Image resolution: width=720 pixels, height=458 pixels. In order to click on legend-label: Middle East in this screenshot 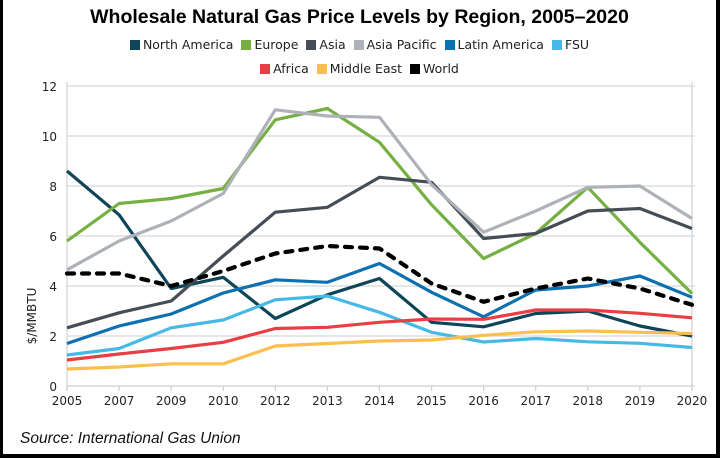, I will do `click(366, 68)`.